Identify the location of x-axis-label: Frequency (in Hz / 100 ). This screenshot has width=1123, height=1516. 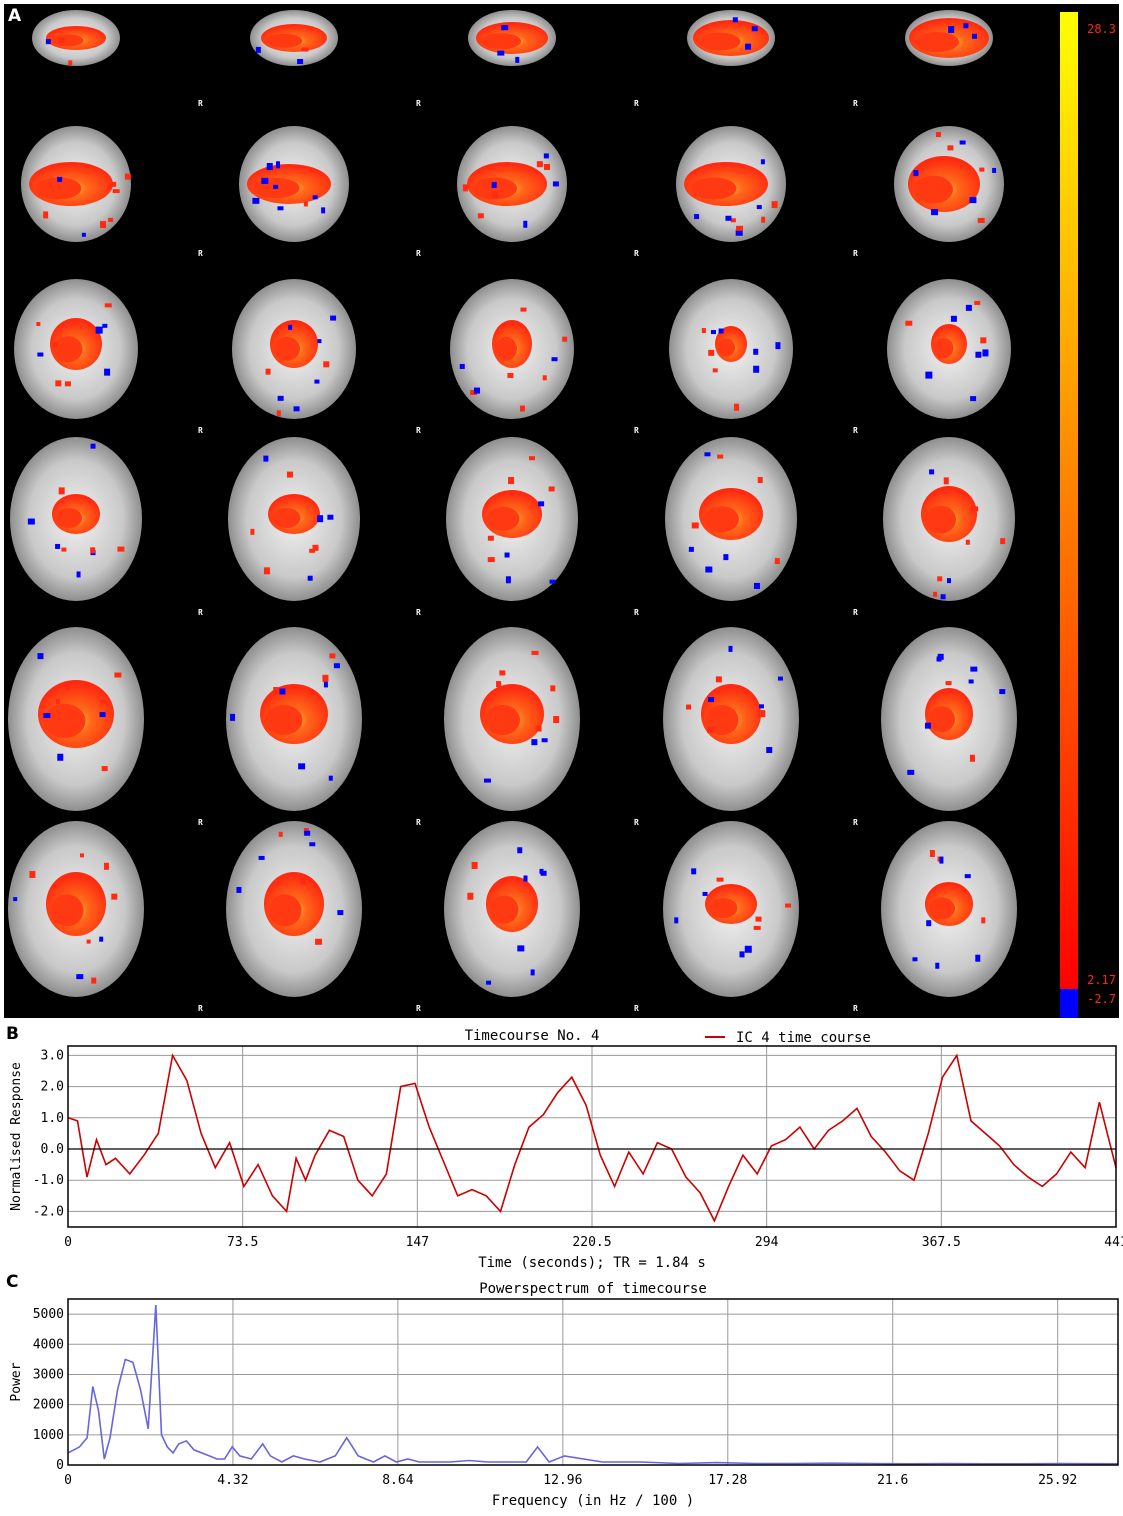
(593, 1501).